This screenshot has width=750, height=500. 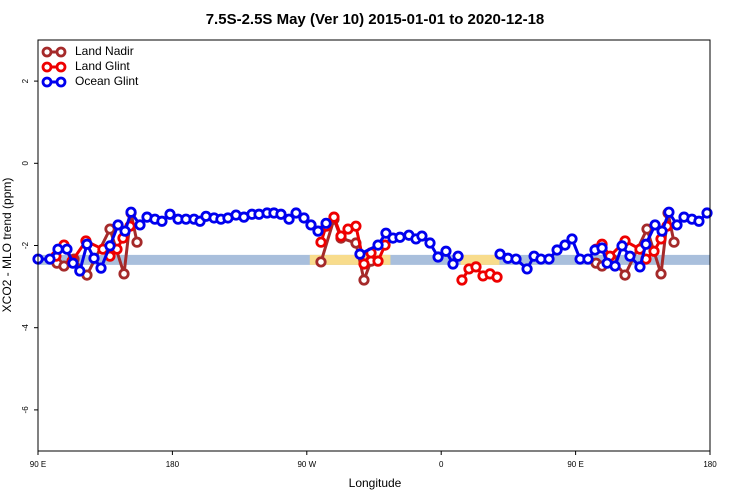 I want to click on legend-label: Land Nadir, so click(x=104, y=51).